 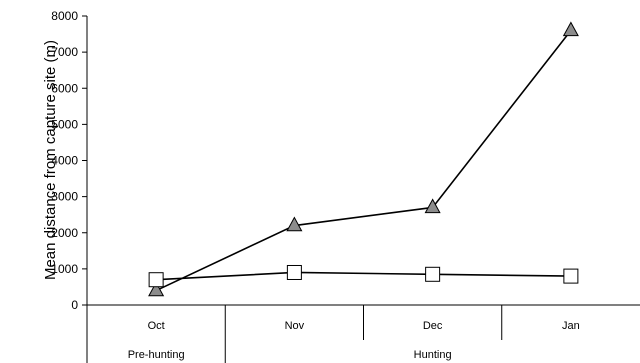 I want to click on series-1-point-nov, so click(x=294, y=272).